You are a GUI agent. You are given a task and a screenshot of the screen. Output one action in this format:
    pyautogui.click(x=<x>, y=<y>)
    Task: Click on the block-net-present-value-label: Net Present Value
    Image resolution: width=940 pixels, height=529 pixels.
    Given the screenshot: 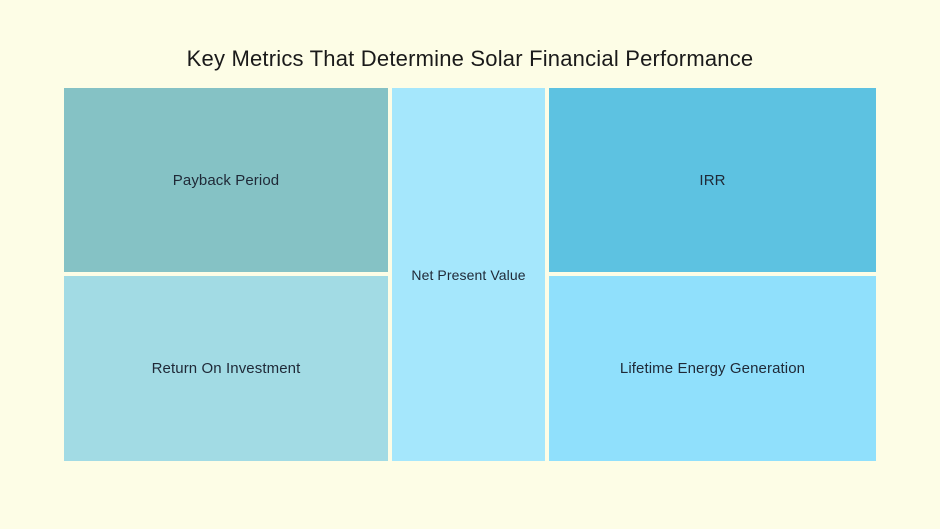 What is the action you would take?
    pyautogui.click(x=468, y=274)
    